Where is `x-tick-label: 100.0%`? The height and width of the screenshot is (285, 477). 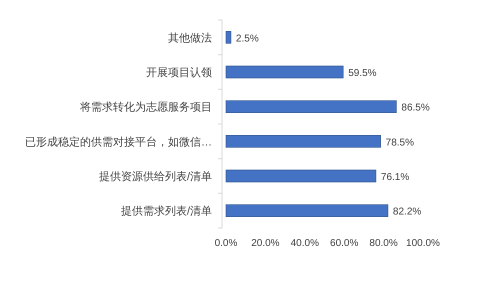 x-tick-label: 100.0% is located at coordinates (423, 243).